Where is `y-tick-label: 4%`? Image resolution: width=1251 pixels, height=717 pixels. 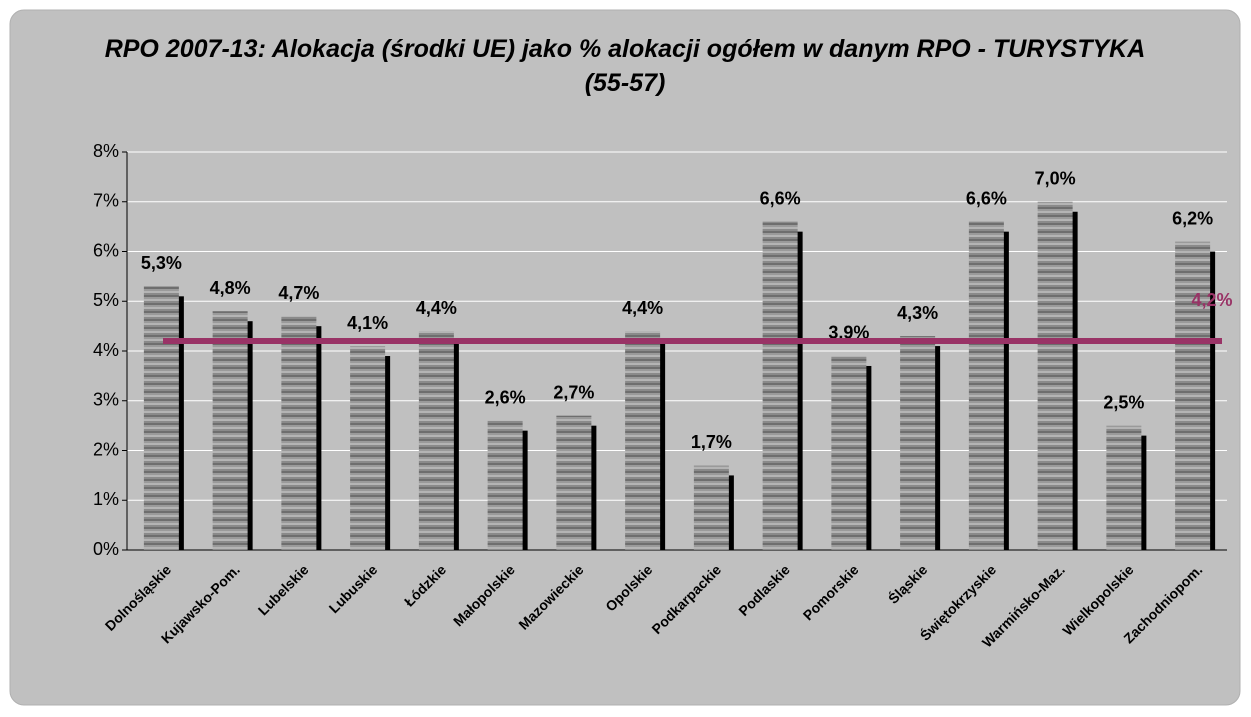 y-tick-label: 4% is located at coordinates (106, 350).